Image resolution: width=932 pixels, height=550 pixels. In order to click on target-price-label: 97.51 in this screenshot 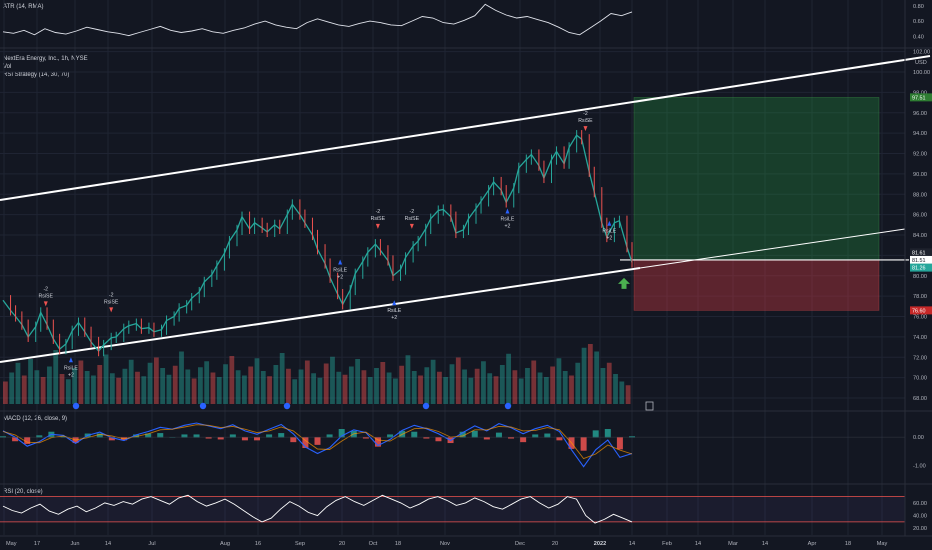, I will do `click(919, 98)`.